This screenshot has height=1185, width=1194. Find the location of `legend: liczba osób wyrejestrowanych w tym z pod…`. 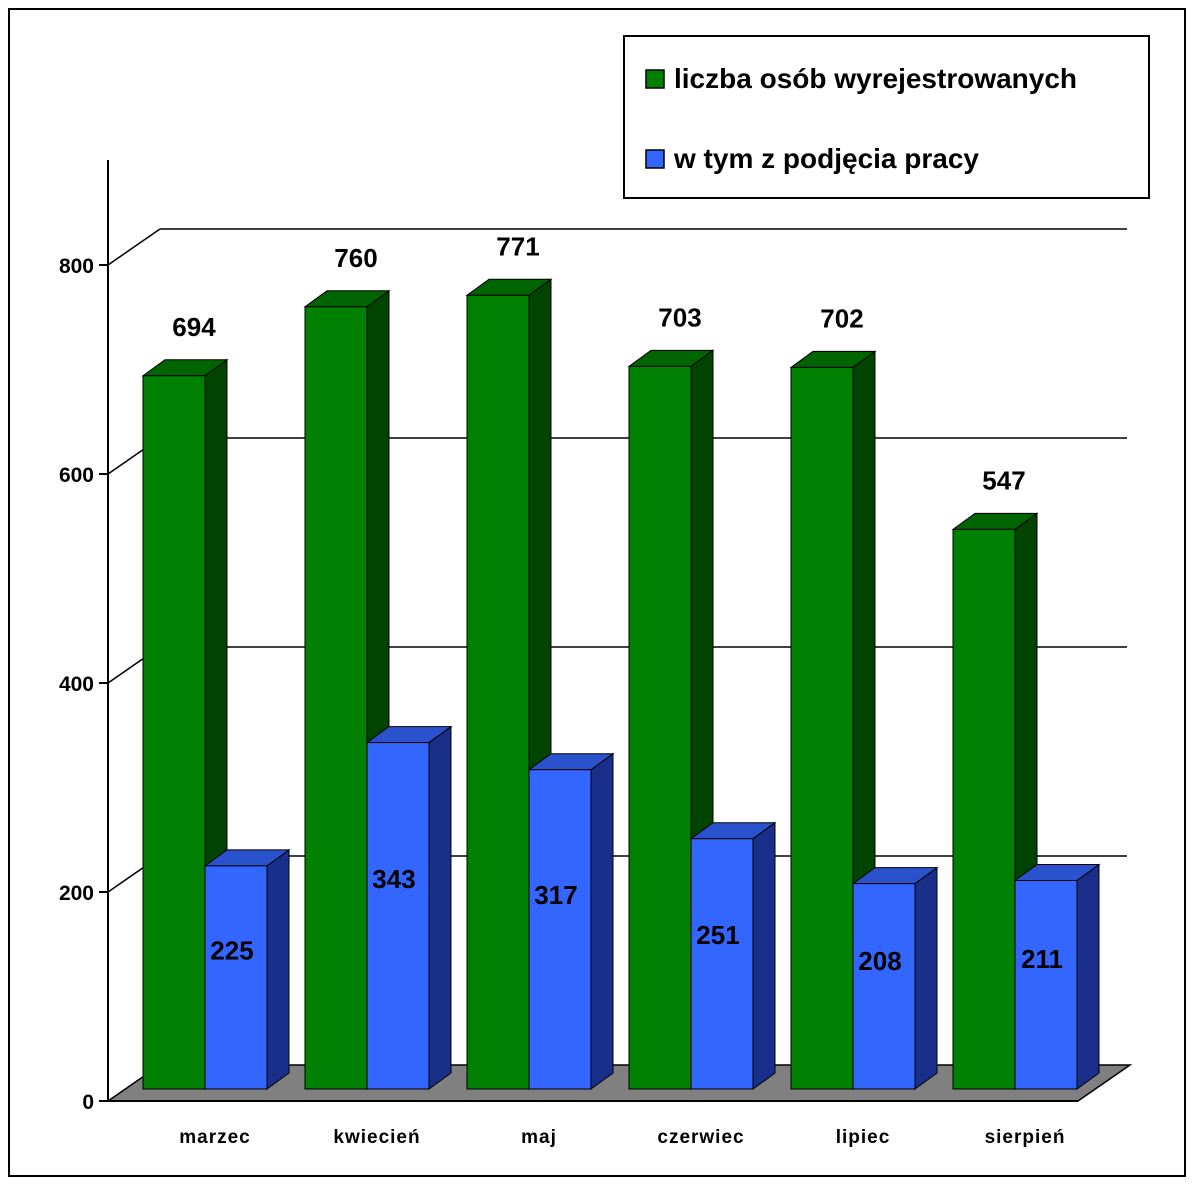

legend: liczba osób wyrejestrowanych w tym z pod… is located at coordinates (886, 117).